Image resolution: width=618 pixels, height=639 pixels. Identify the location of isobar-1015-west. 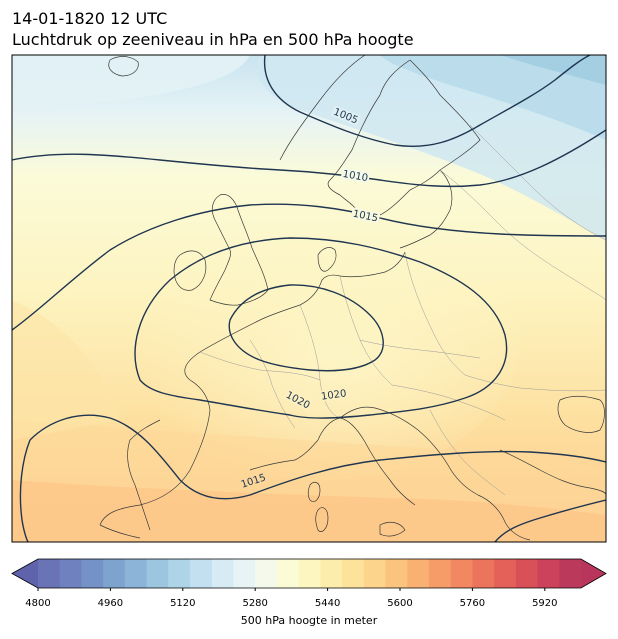
(25, 490).